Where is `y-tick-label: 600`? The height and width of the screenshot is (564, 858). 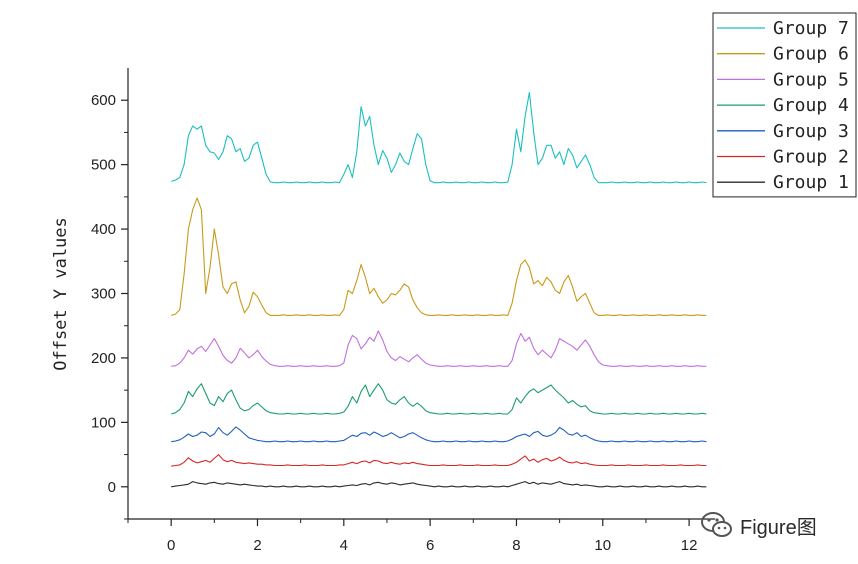 y-tick-label: 600 is located at coordinates (103, 100).